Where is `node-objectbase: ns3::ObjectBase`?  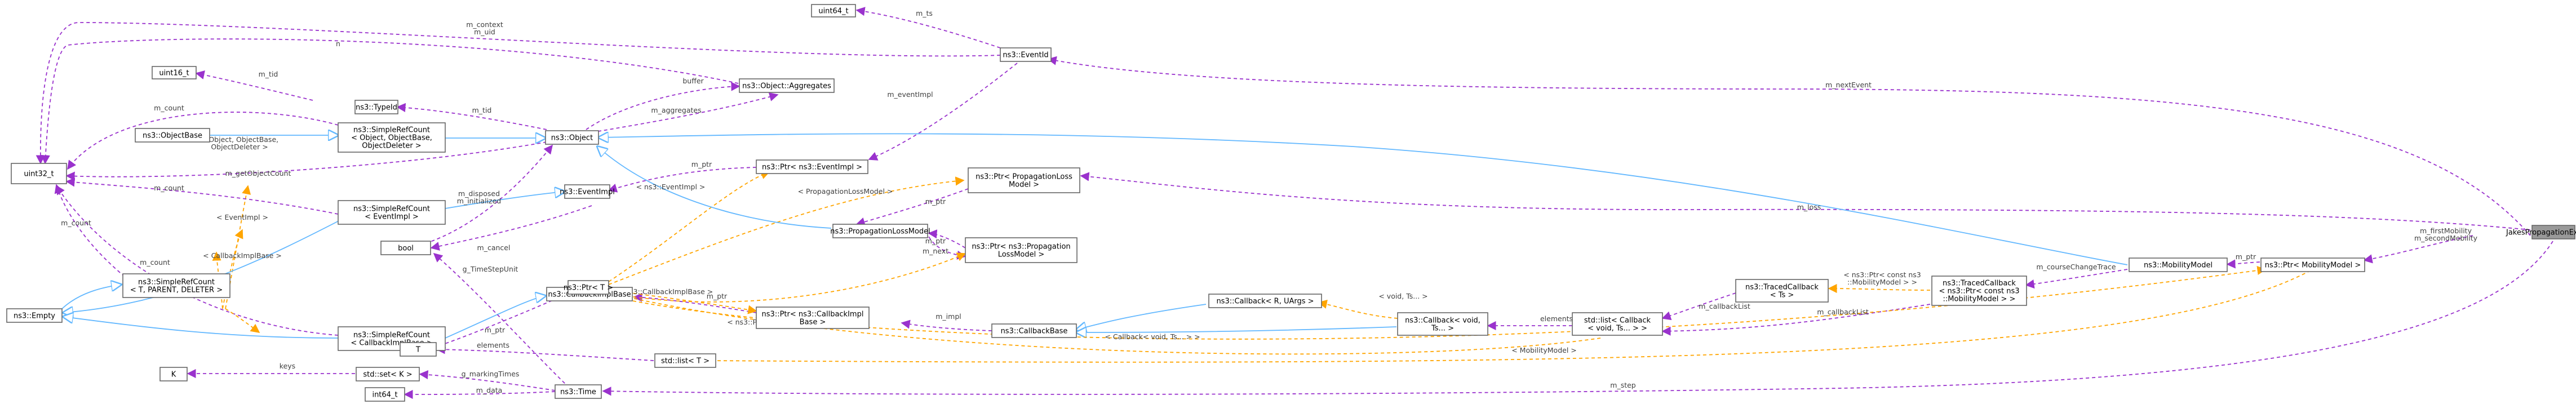
node-objectbase: ns3::ObjectBase is located at coordinates (172, 135).